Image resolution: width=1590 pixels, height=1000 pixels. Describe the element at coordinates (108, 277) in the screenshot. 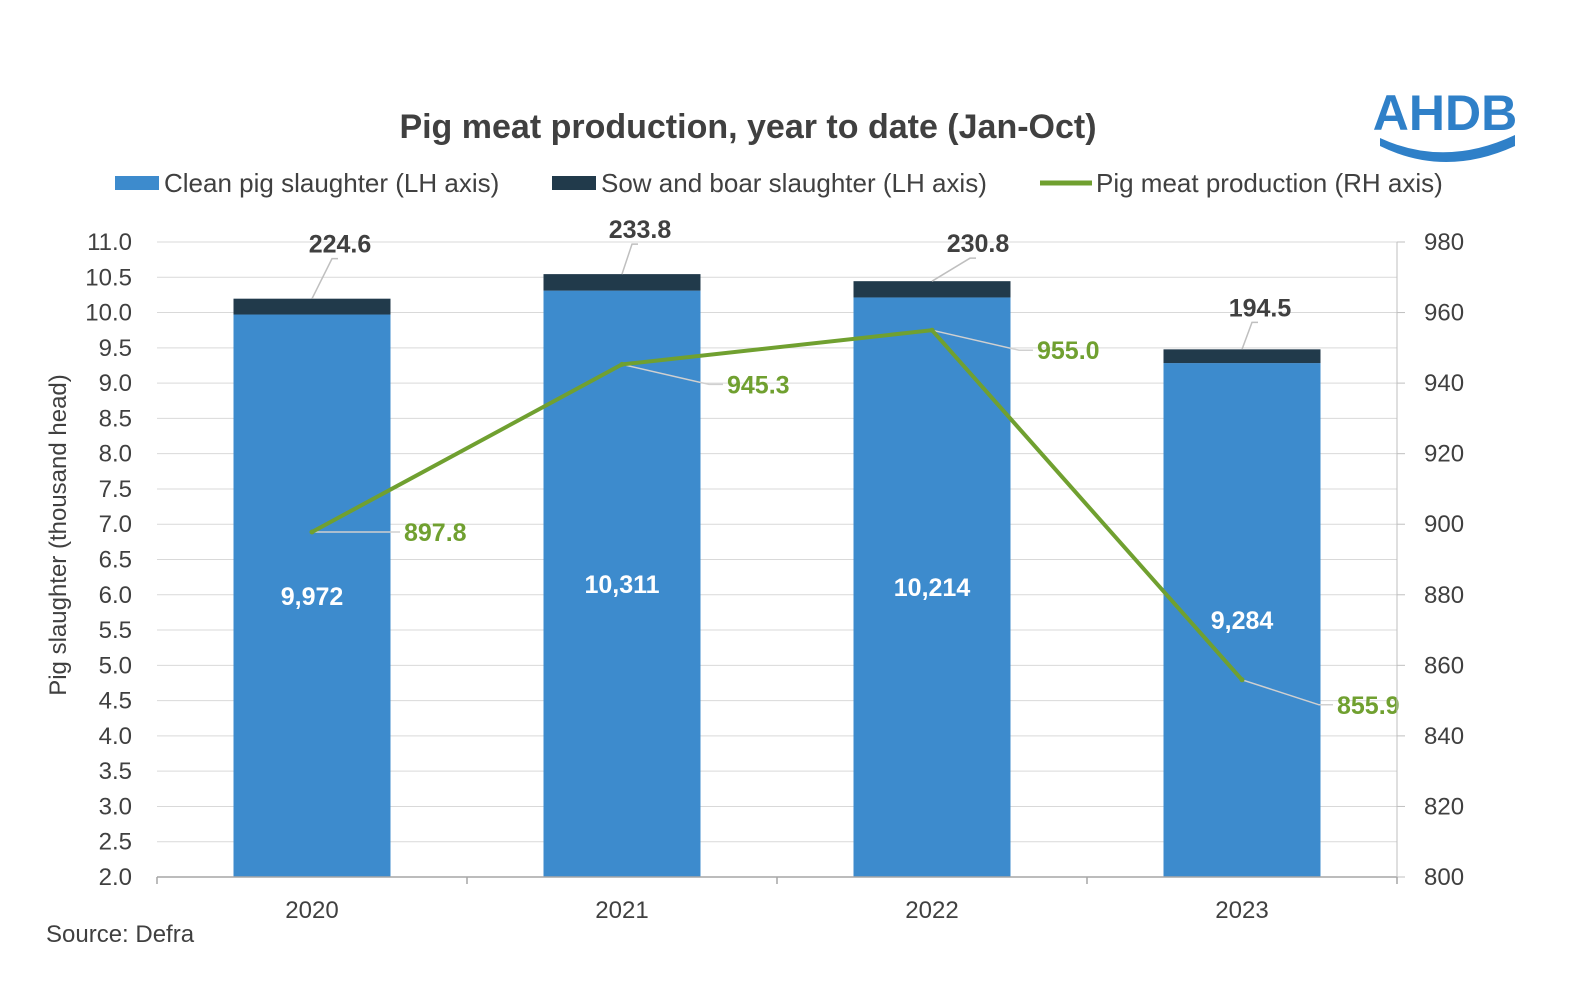

I see `left-tick-label: 10.5` at that location.